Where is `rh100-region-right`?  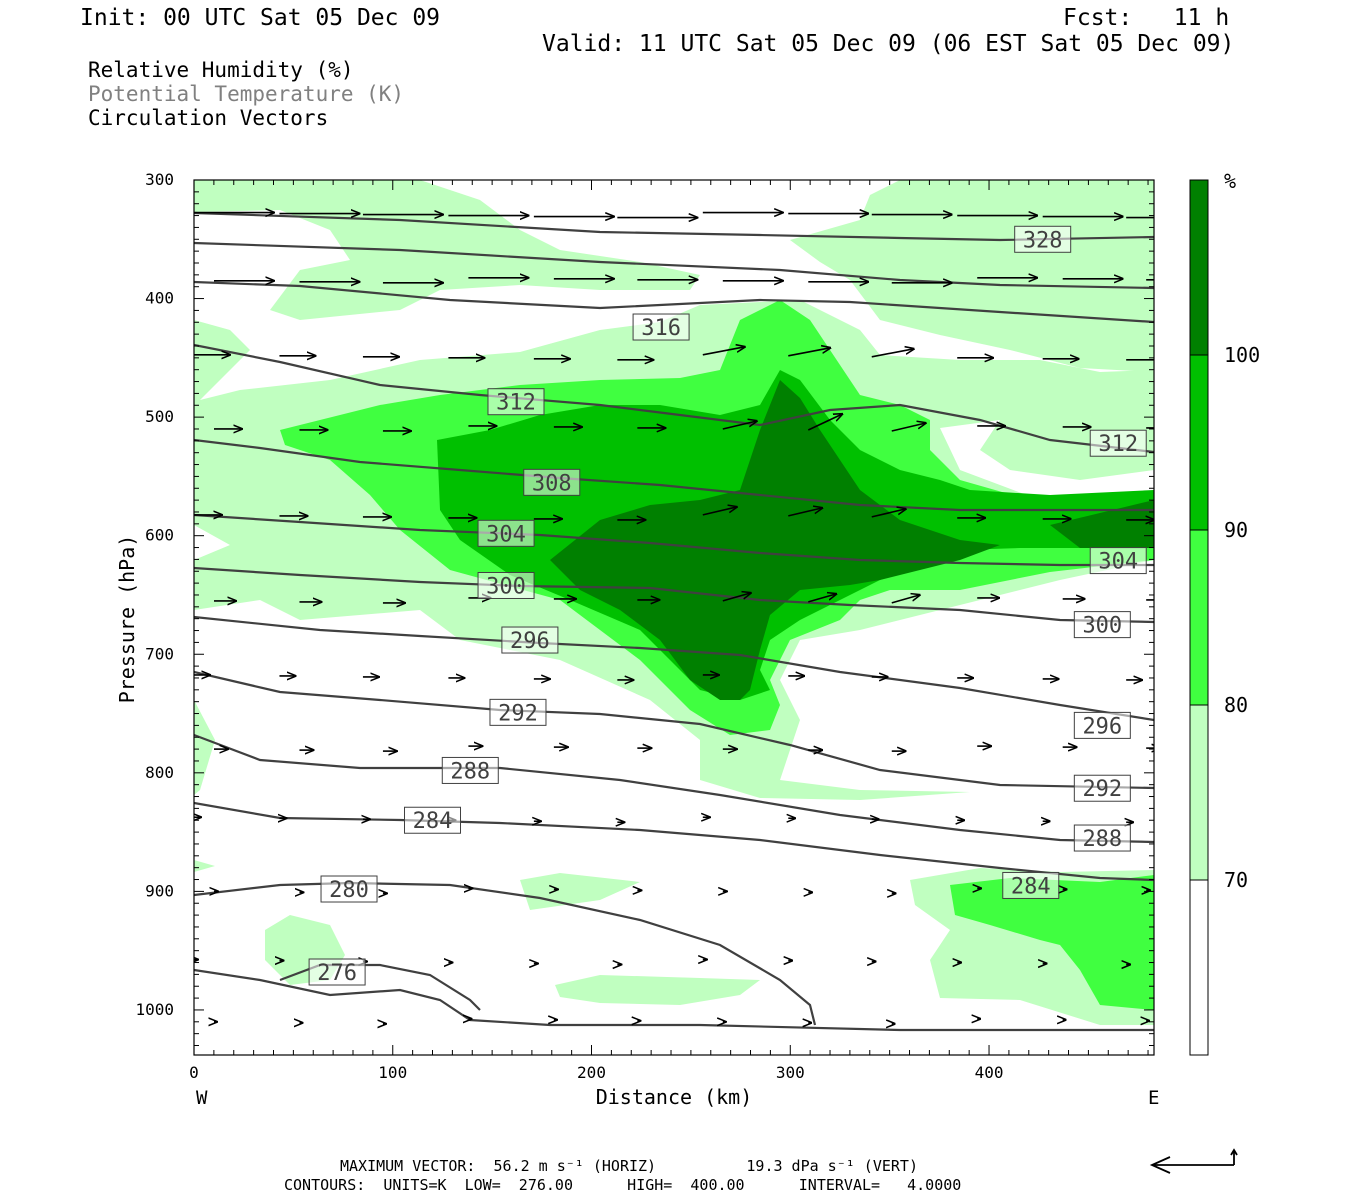
rh100-region-right is located at coordinates (1102, 524).